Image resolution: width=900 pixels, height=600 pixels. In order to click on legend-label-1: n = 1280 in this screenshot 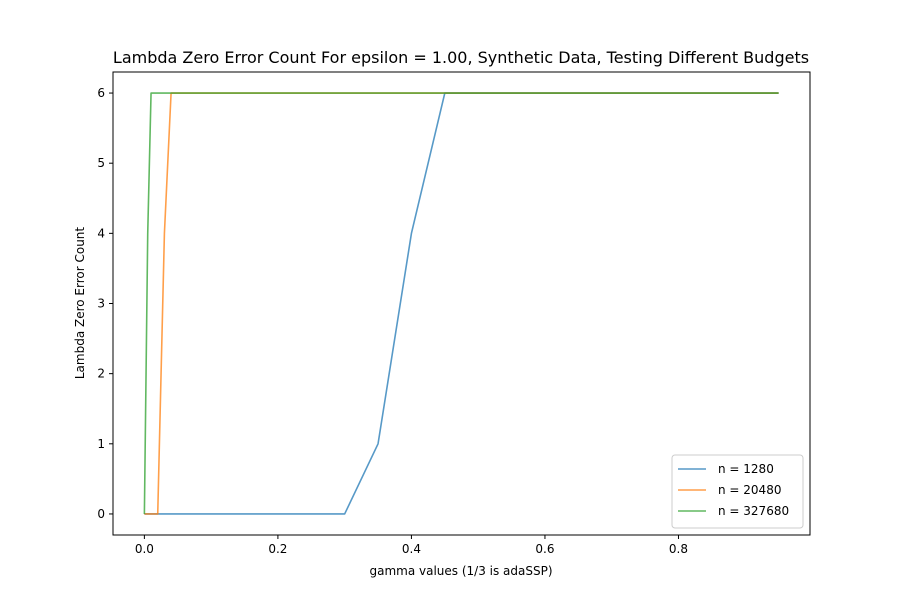, I will do `click(746, 469)`.